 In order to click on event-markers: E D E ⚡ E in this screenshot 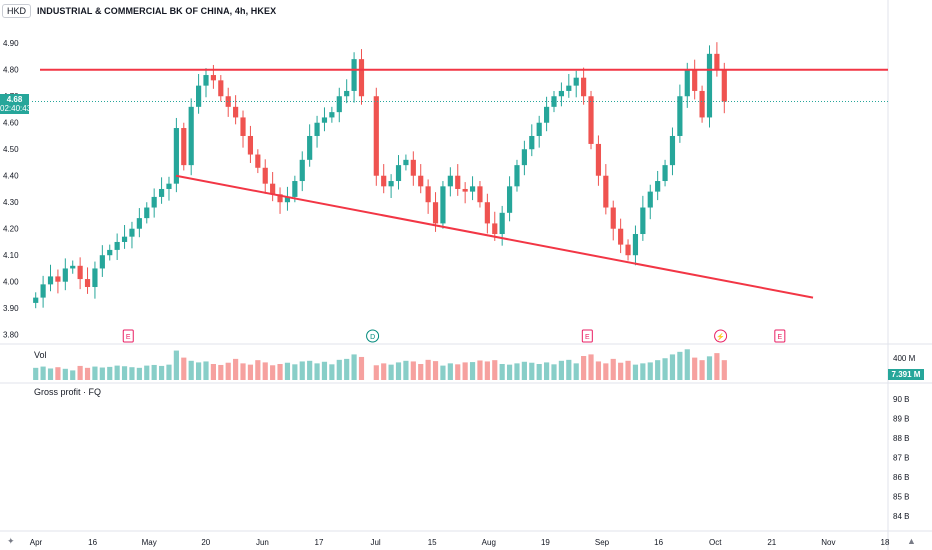, I will do `click(454, 336)`.